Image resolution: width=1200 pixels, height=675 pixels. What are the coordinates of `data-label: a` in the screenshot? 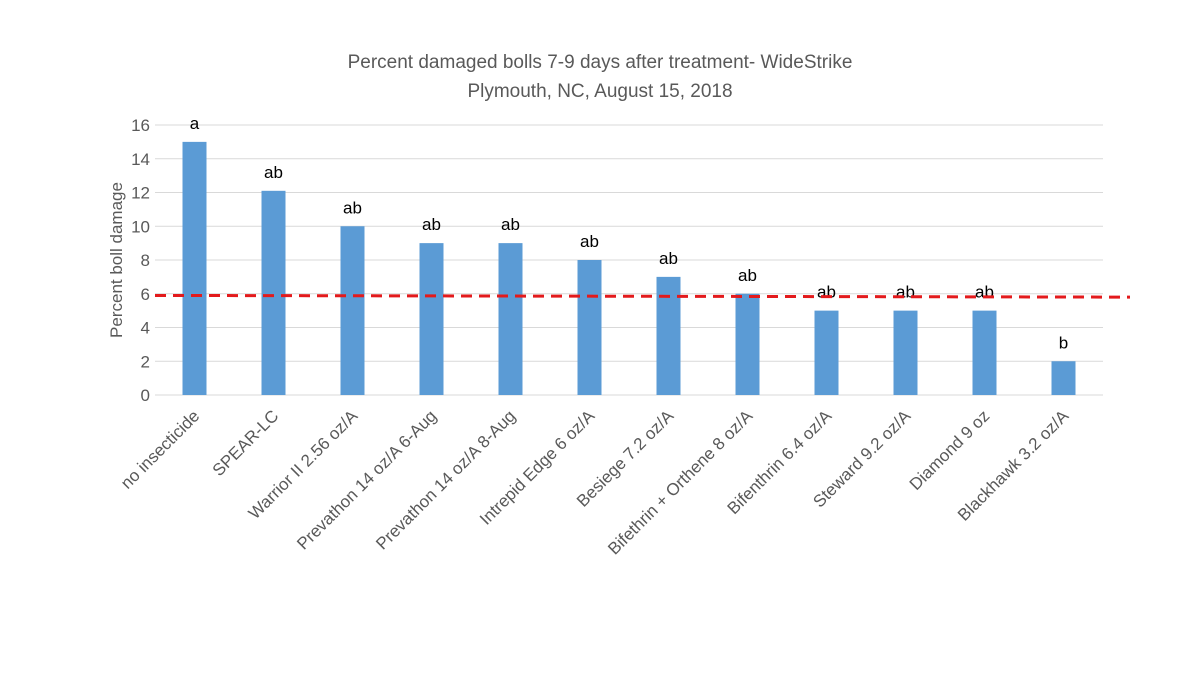 It's located at (195, 123).